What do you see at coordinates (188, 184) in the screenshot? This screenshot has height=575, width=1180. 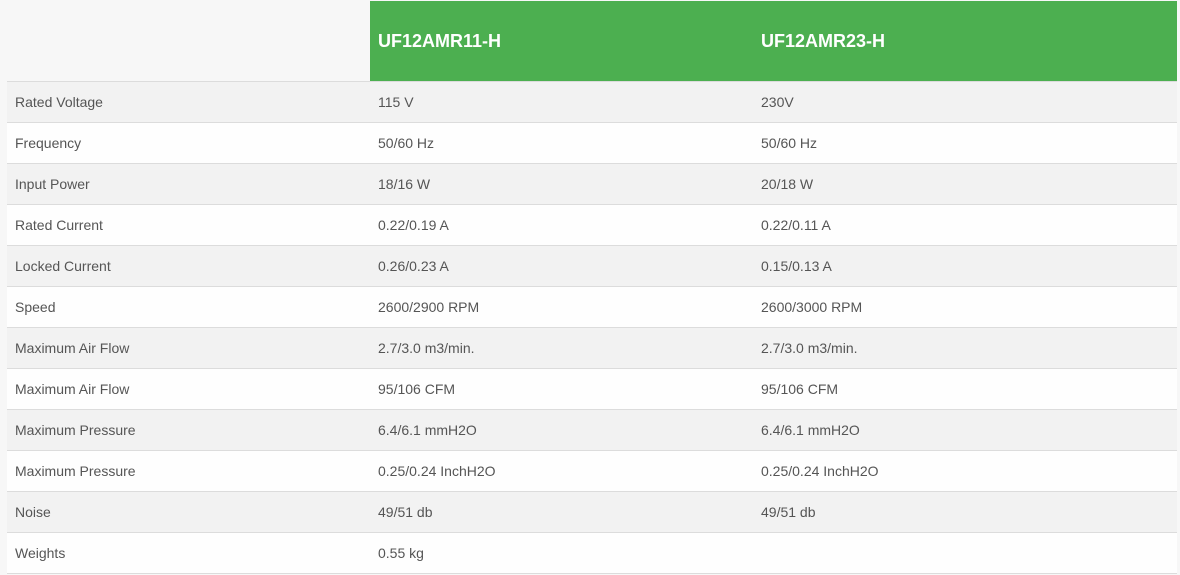 I see `row-label: Input Power` at bounding box center [188, 184].